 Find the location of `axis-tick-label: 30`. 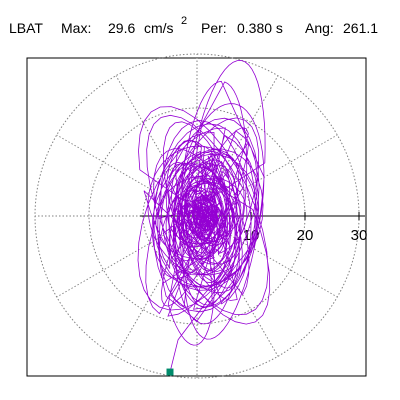

axis-tick-label: 30 is located at coordinates (359, 235).